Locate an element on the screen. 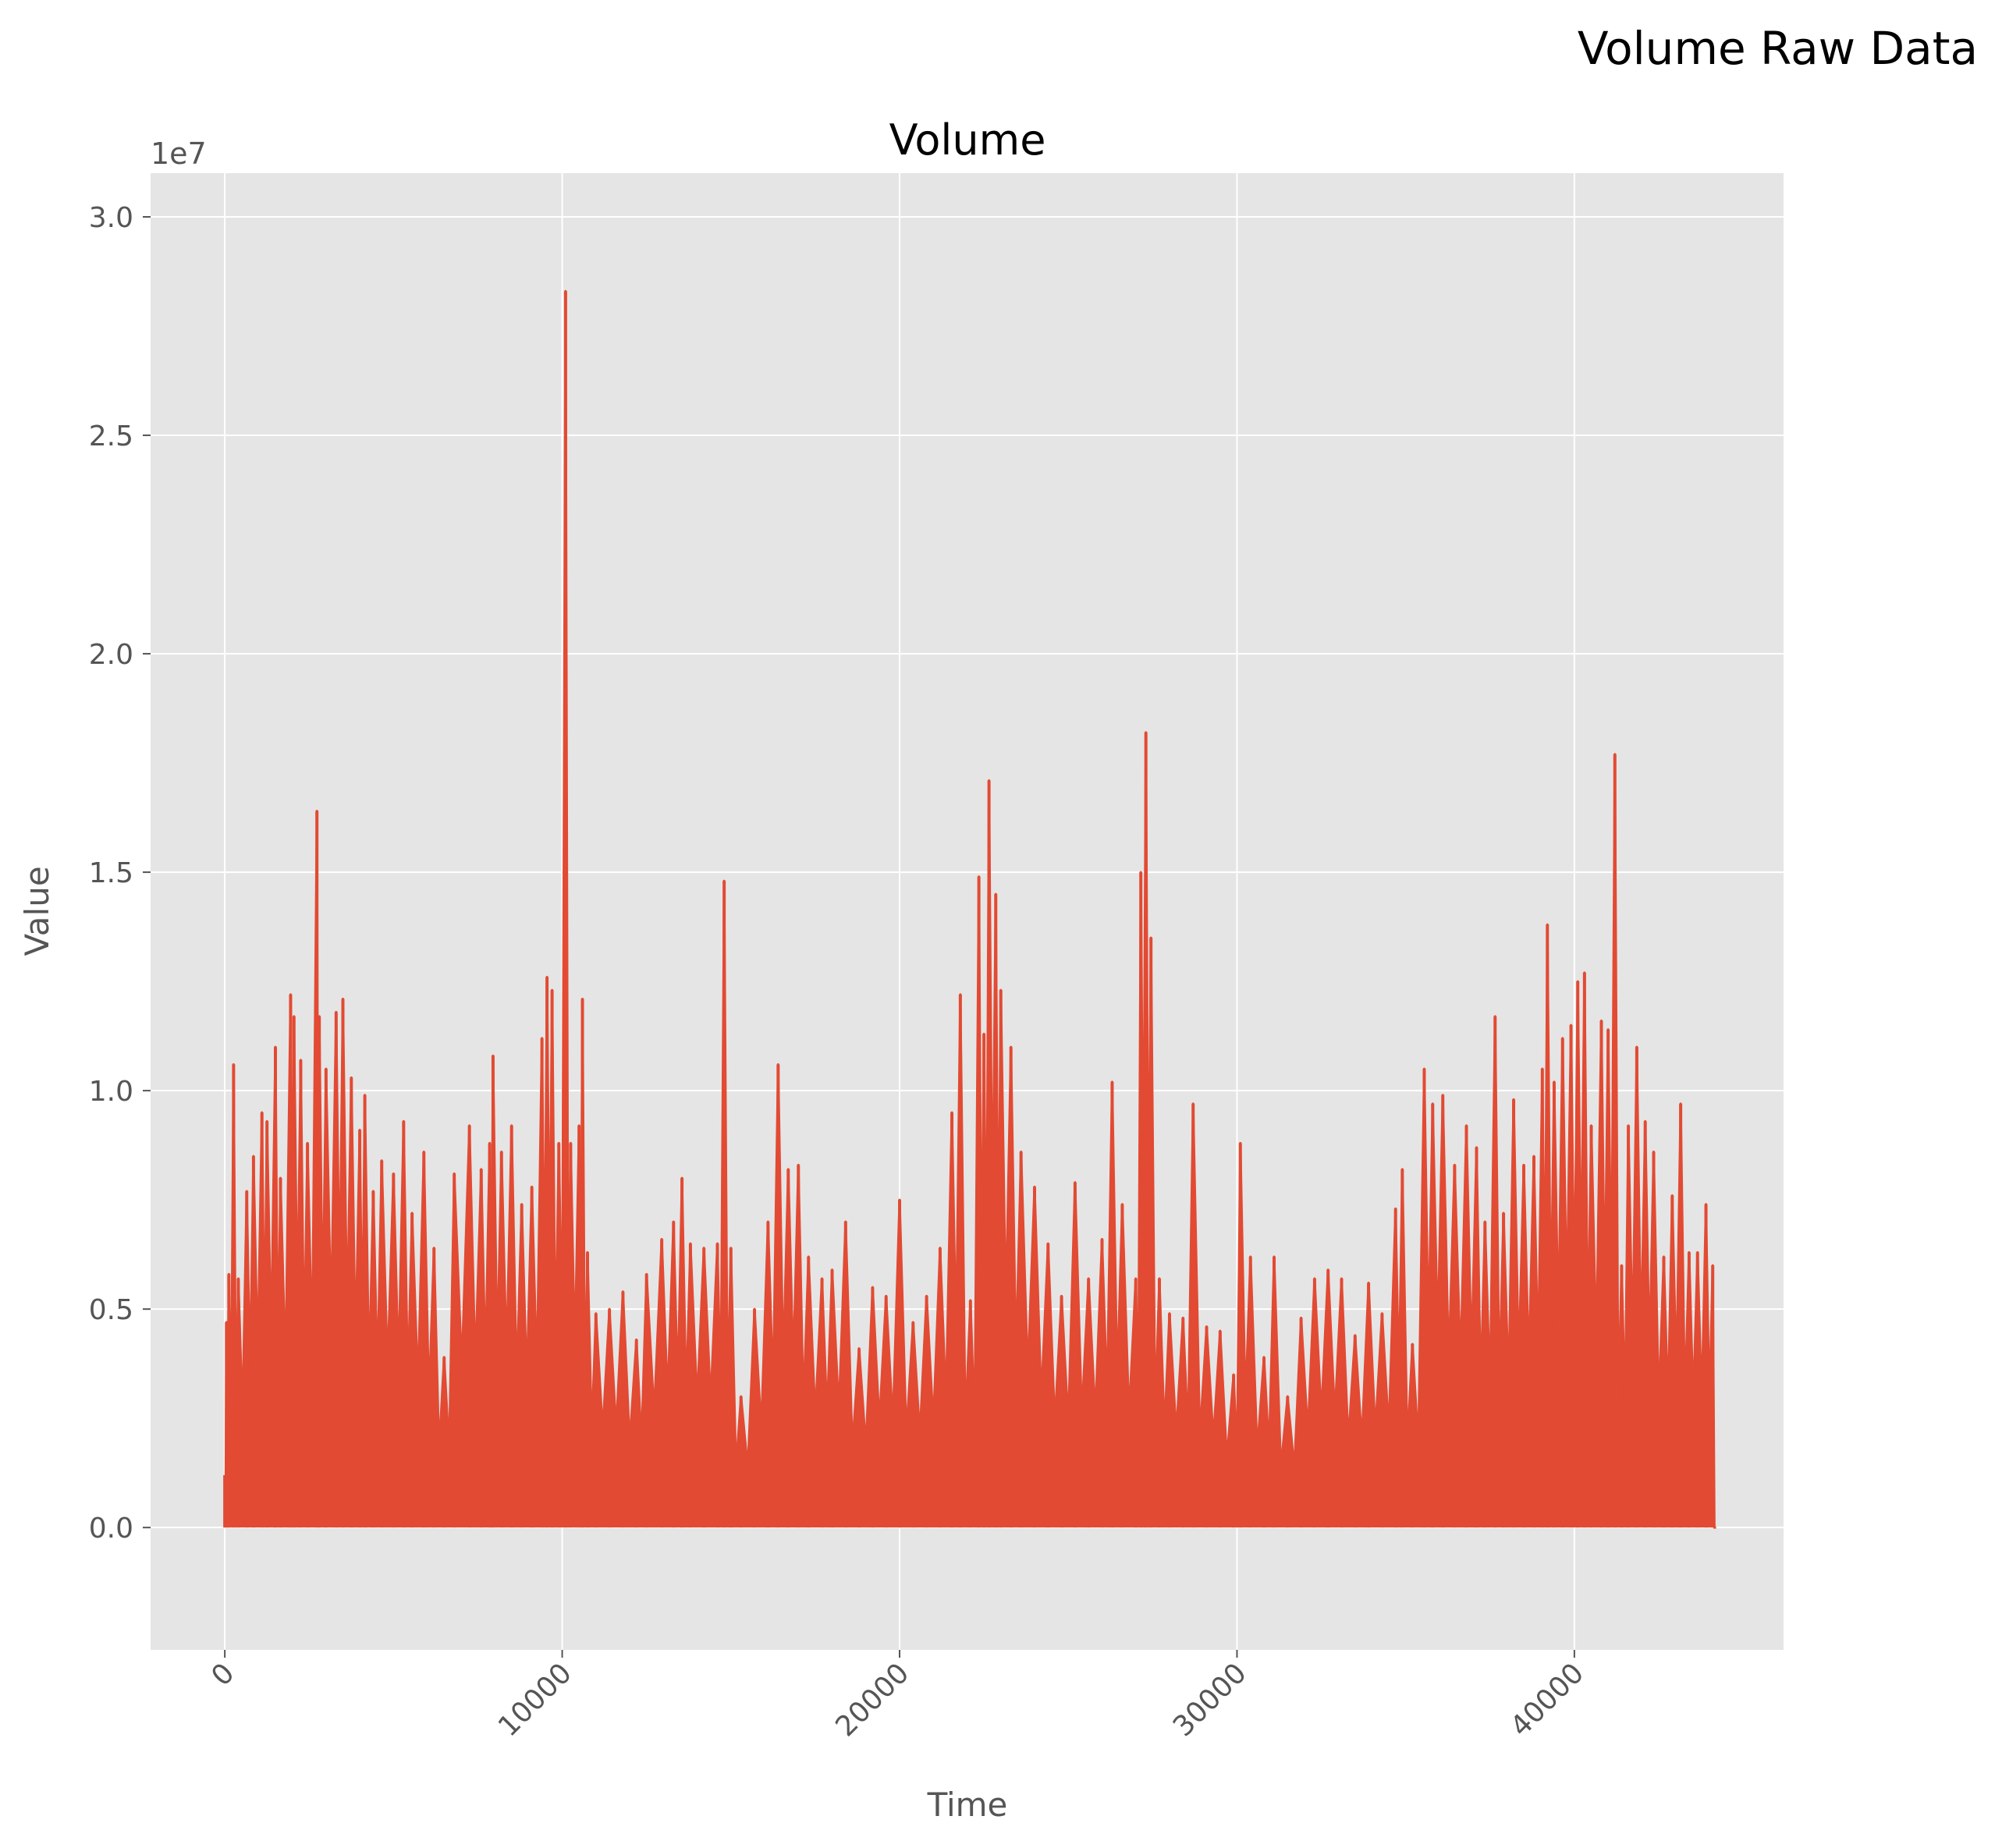 The height and width of the screenshot is (1848, 1995). y-offset-label: 1e7 is located at coordinates (179, 154).